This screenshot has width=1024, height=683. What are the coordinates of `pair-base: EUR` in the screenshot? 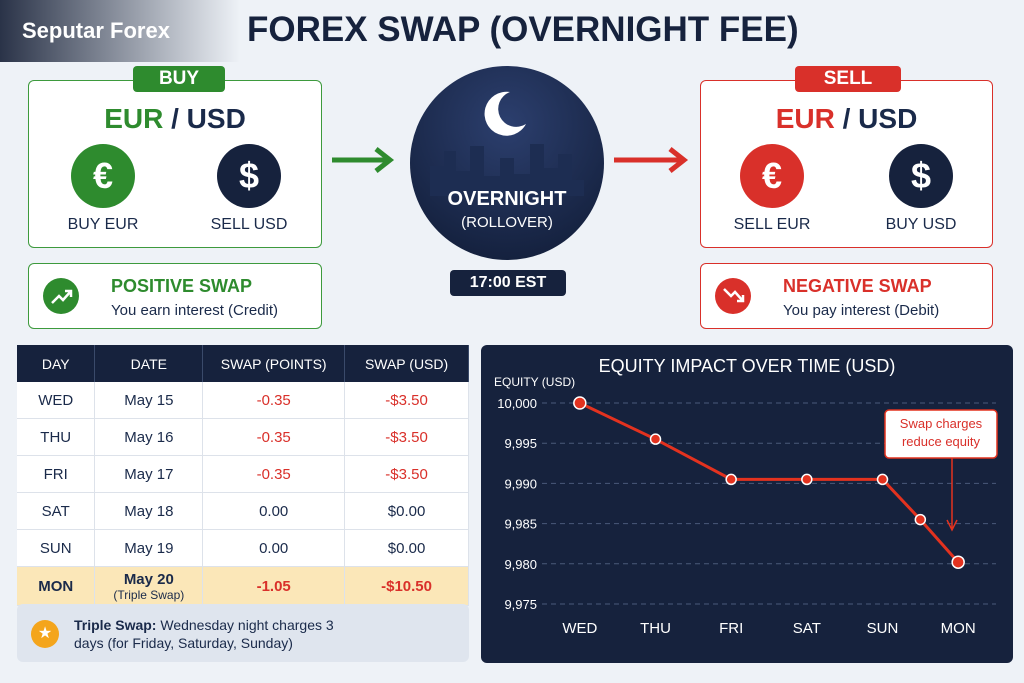 It's located at (805, 118).